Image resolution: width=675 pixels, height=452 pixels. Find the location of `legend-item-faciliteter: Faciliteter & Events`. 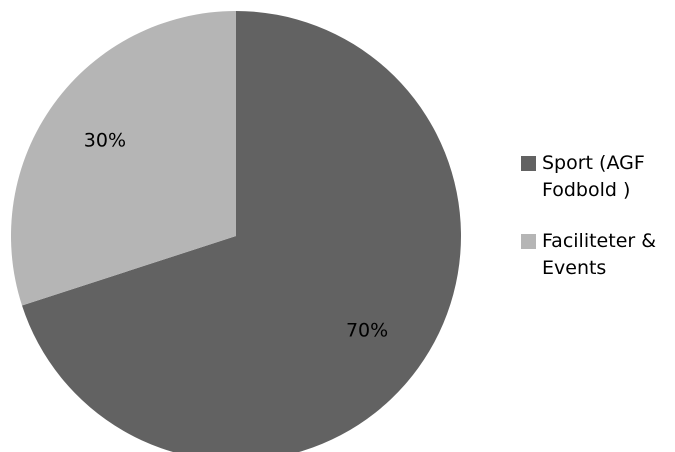

legend-item-faciliteter: Faciliteter & Events is located at coordinates (596, 255).